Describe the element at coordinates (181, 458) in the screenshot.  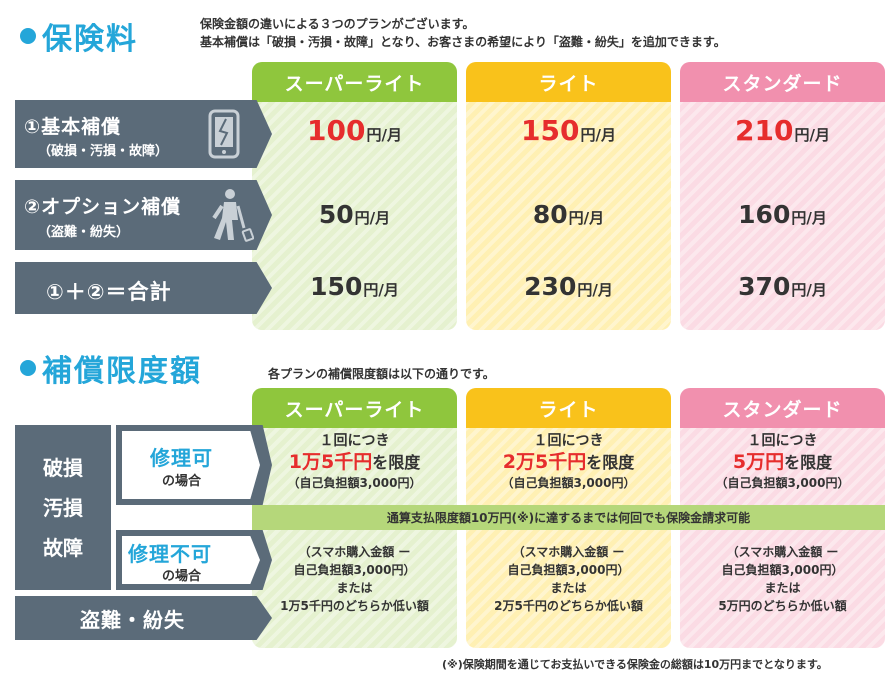
I see `repairable-label: 修理可` at that location.